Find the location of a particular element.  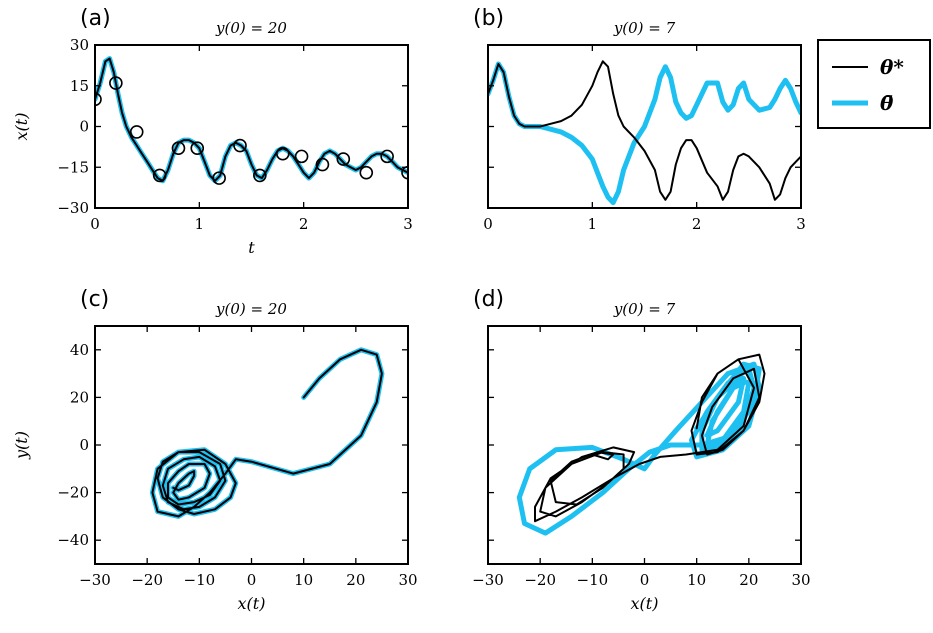

y-tick-label: 20 is located at coordinates (79, 397).